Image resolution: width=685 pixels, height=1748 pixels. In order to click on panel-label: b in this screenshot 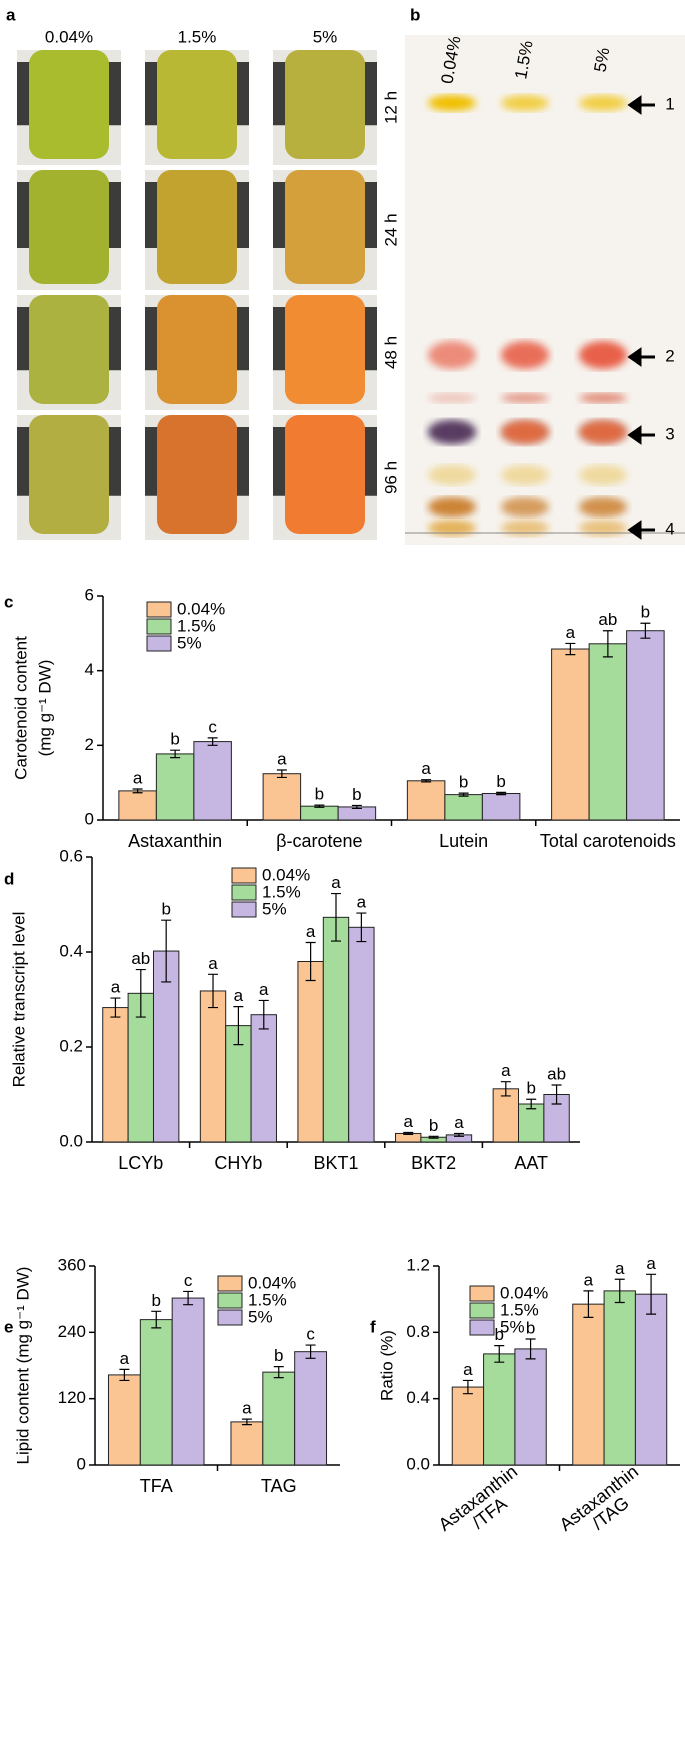, I will do `click(415, 14)`.